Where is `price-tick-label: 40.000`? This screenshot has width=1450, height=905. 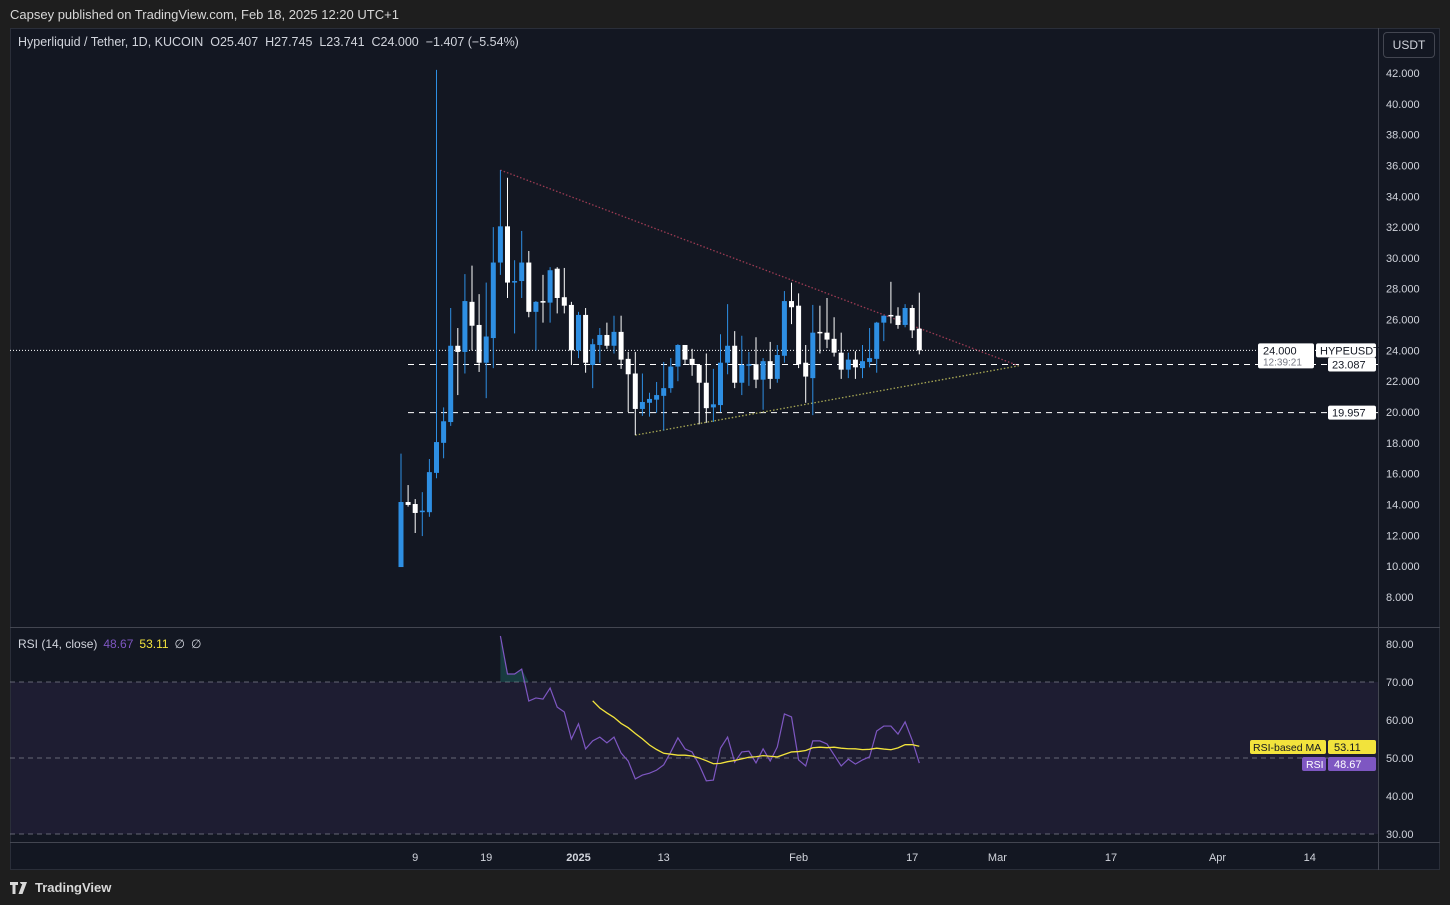 price-tick-label: 40.000 is located at coordinates (1403, 105).